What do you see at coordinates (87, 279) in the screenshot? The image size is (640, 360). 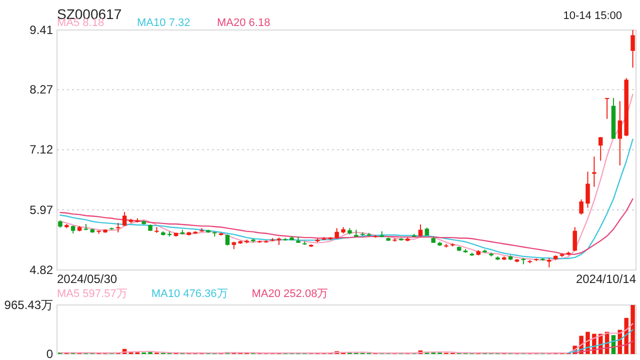 I see `text: 2024/05/30` at bounding box center [87, 279].